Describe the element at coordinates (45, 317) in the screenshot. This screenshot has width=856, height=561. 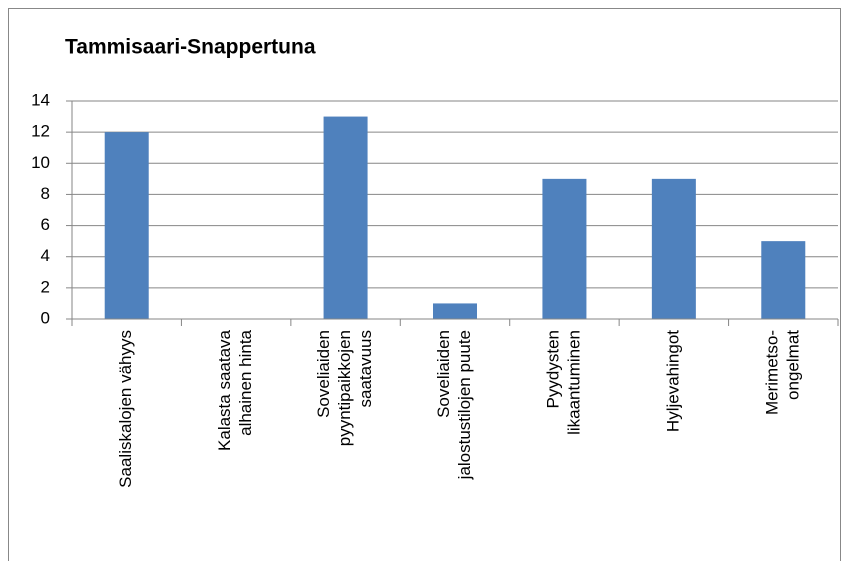
I see `y-tick-label: 0` at that location.